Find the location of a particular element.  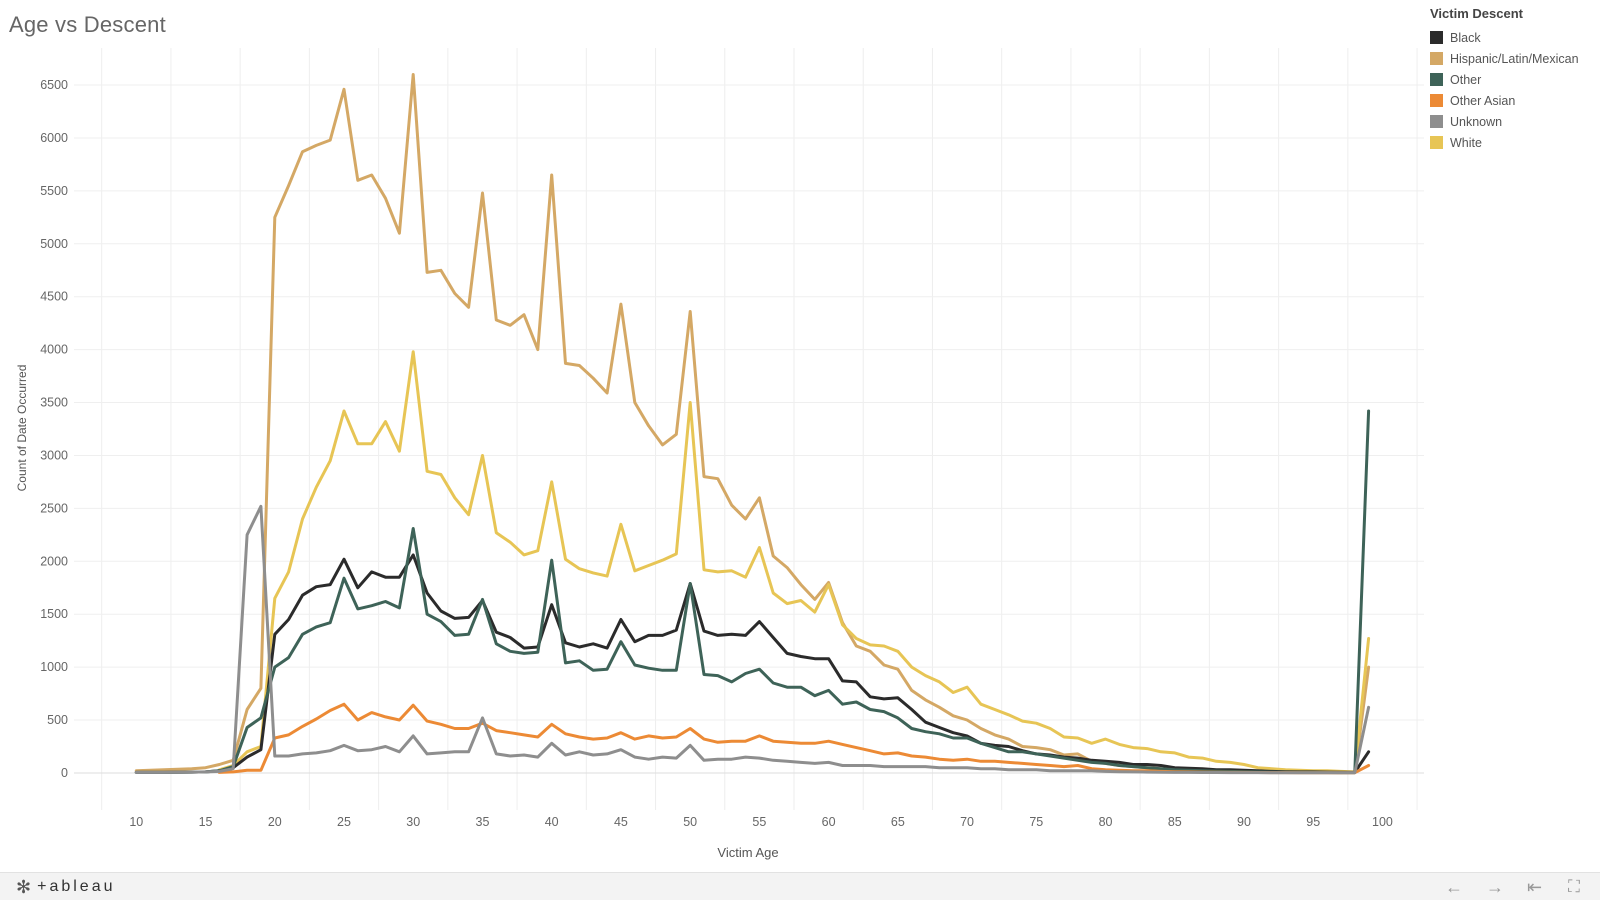

y-tick-label: 5500 is located at coordinates (54, 191).